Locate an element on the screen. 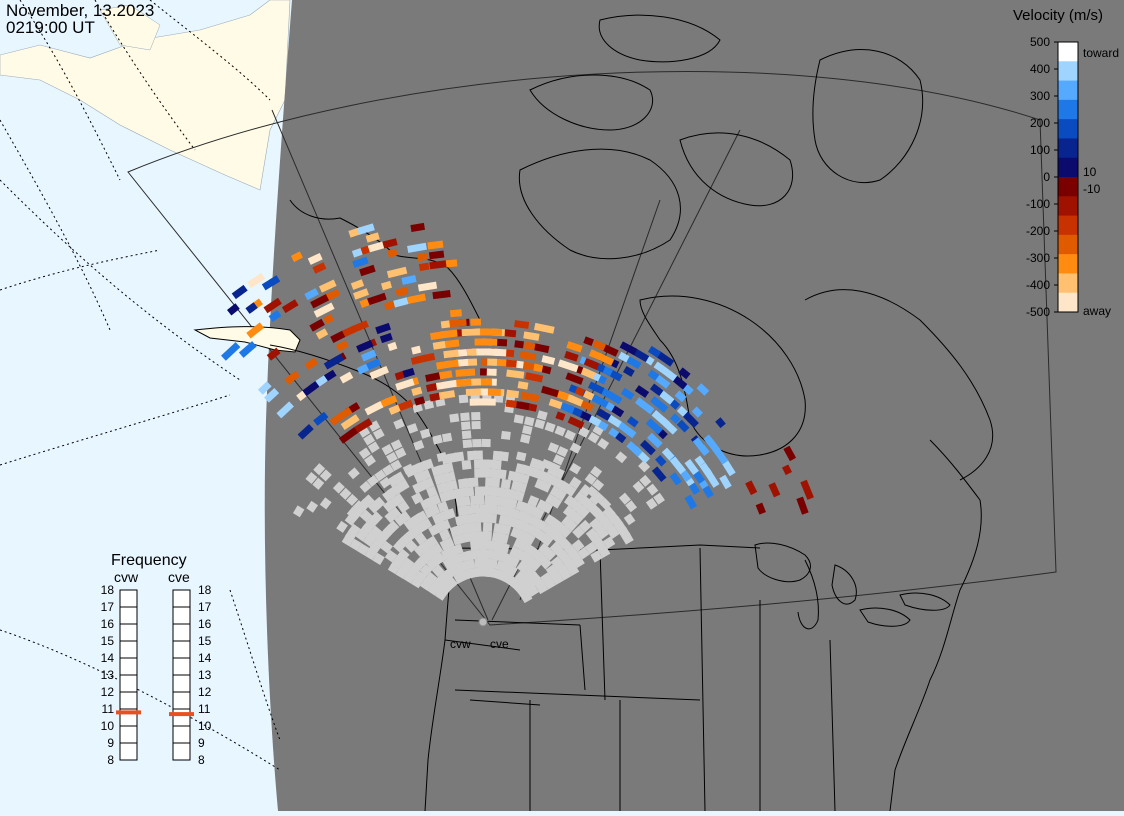 Image resolution: width=1124 pixels, height=816 pixels. legend-title: Velocity (m/s) is located at coordinates (1058, 15).